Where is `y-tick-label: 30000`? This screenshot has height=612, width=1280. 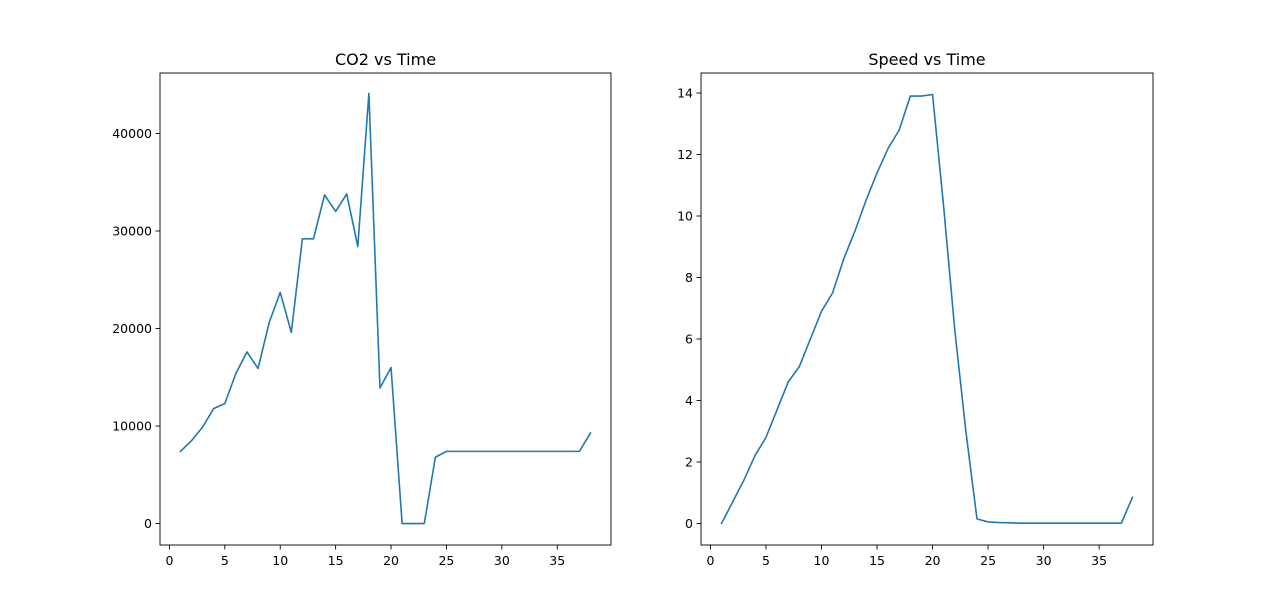 y-tick-label: 30000 is located at coordinates (132, 230).